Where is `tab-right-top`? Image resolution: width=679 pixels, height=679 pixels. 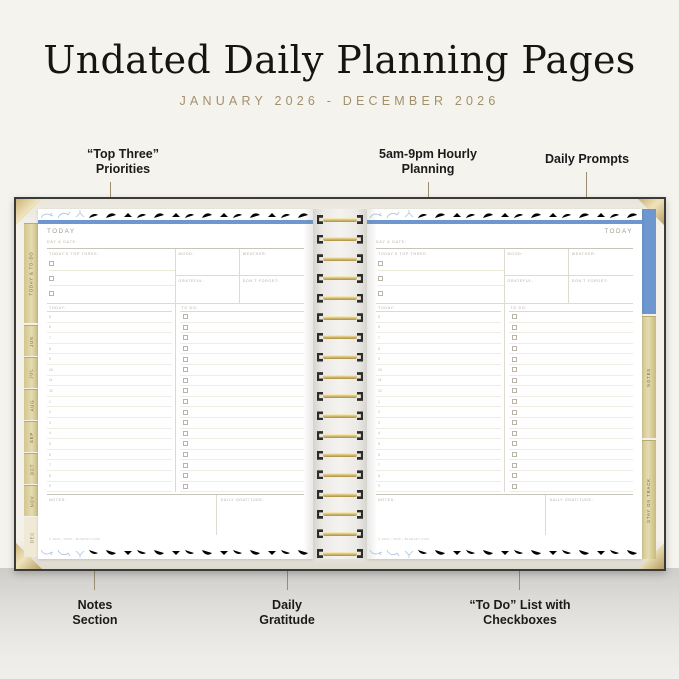 tab-right-top is located at coordinates (648, 261).